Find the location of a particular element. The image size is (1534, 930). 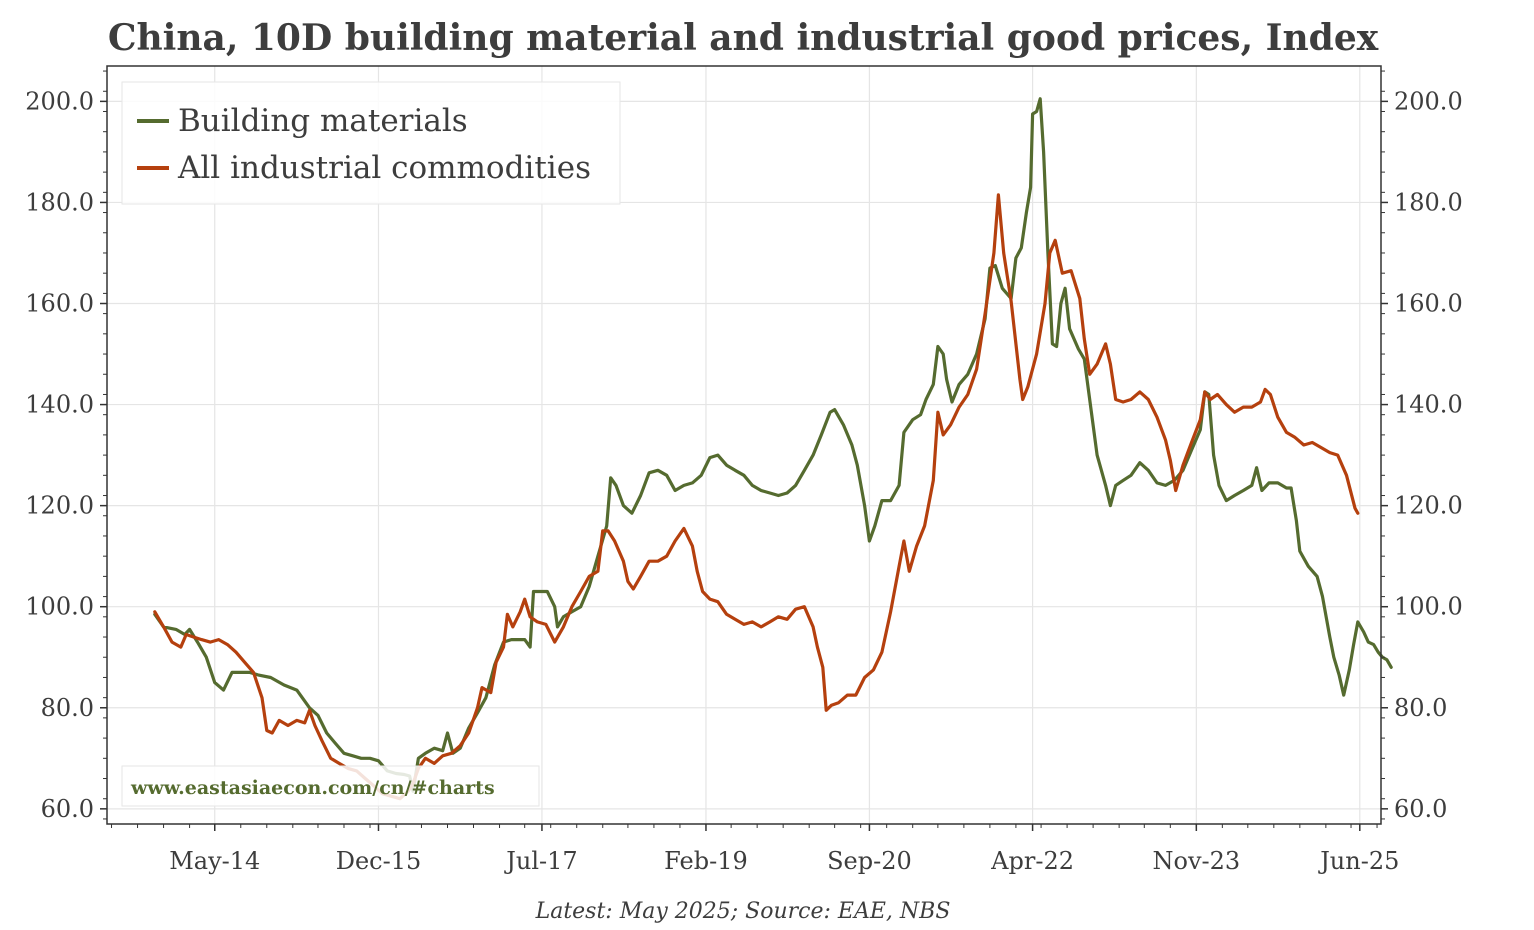

y-tick-label-left: 100.0 is located at coordinates (59, 607).